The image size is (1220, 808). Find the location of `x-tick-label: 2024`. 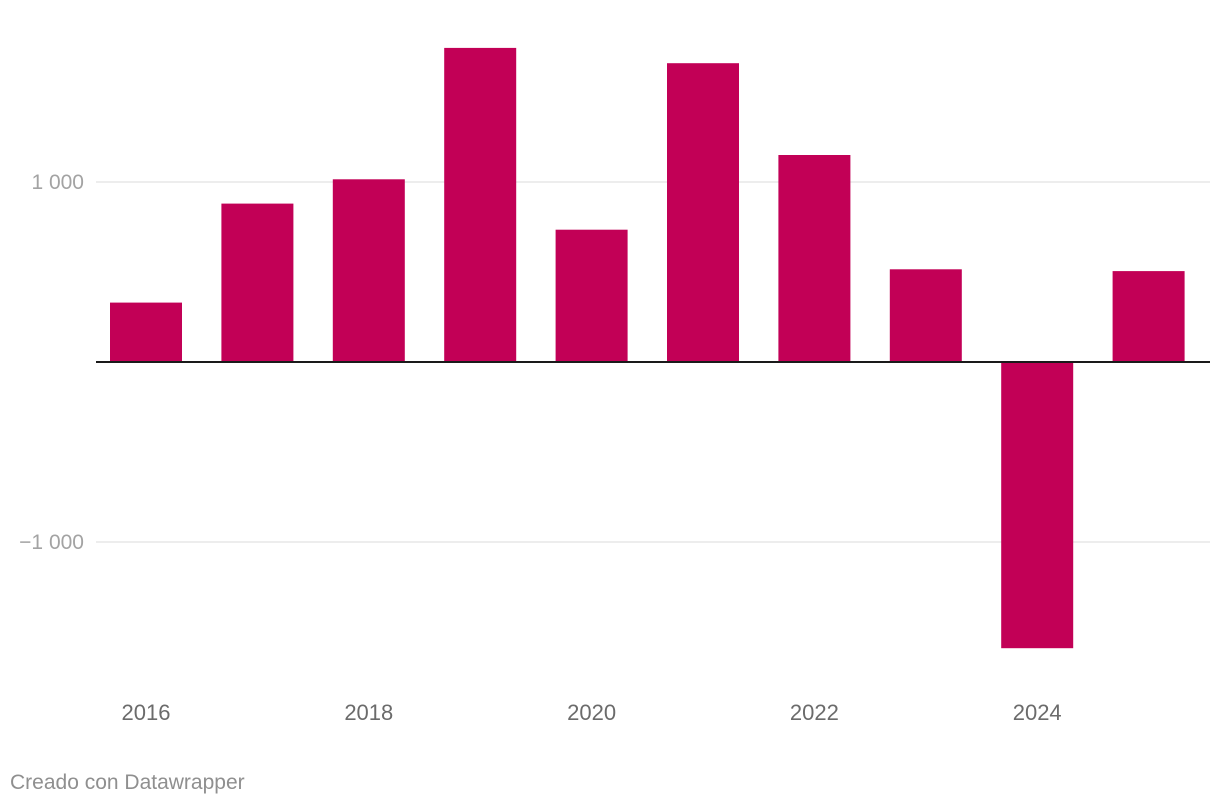

x-tick-label: 2024 is located at coordinates (1037, 712).